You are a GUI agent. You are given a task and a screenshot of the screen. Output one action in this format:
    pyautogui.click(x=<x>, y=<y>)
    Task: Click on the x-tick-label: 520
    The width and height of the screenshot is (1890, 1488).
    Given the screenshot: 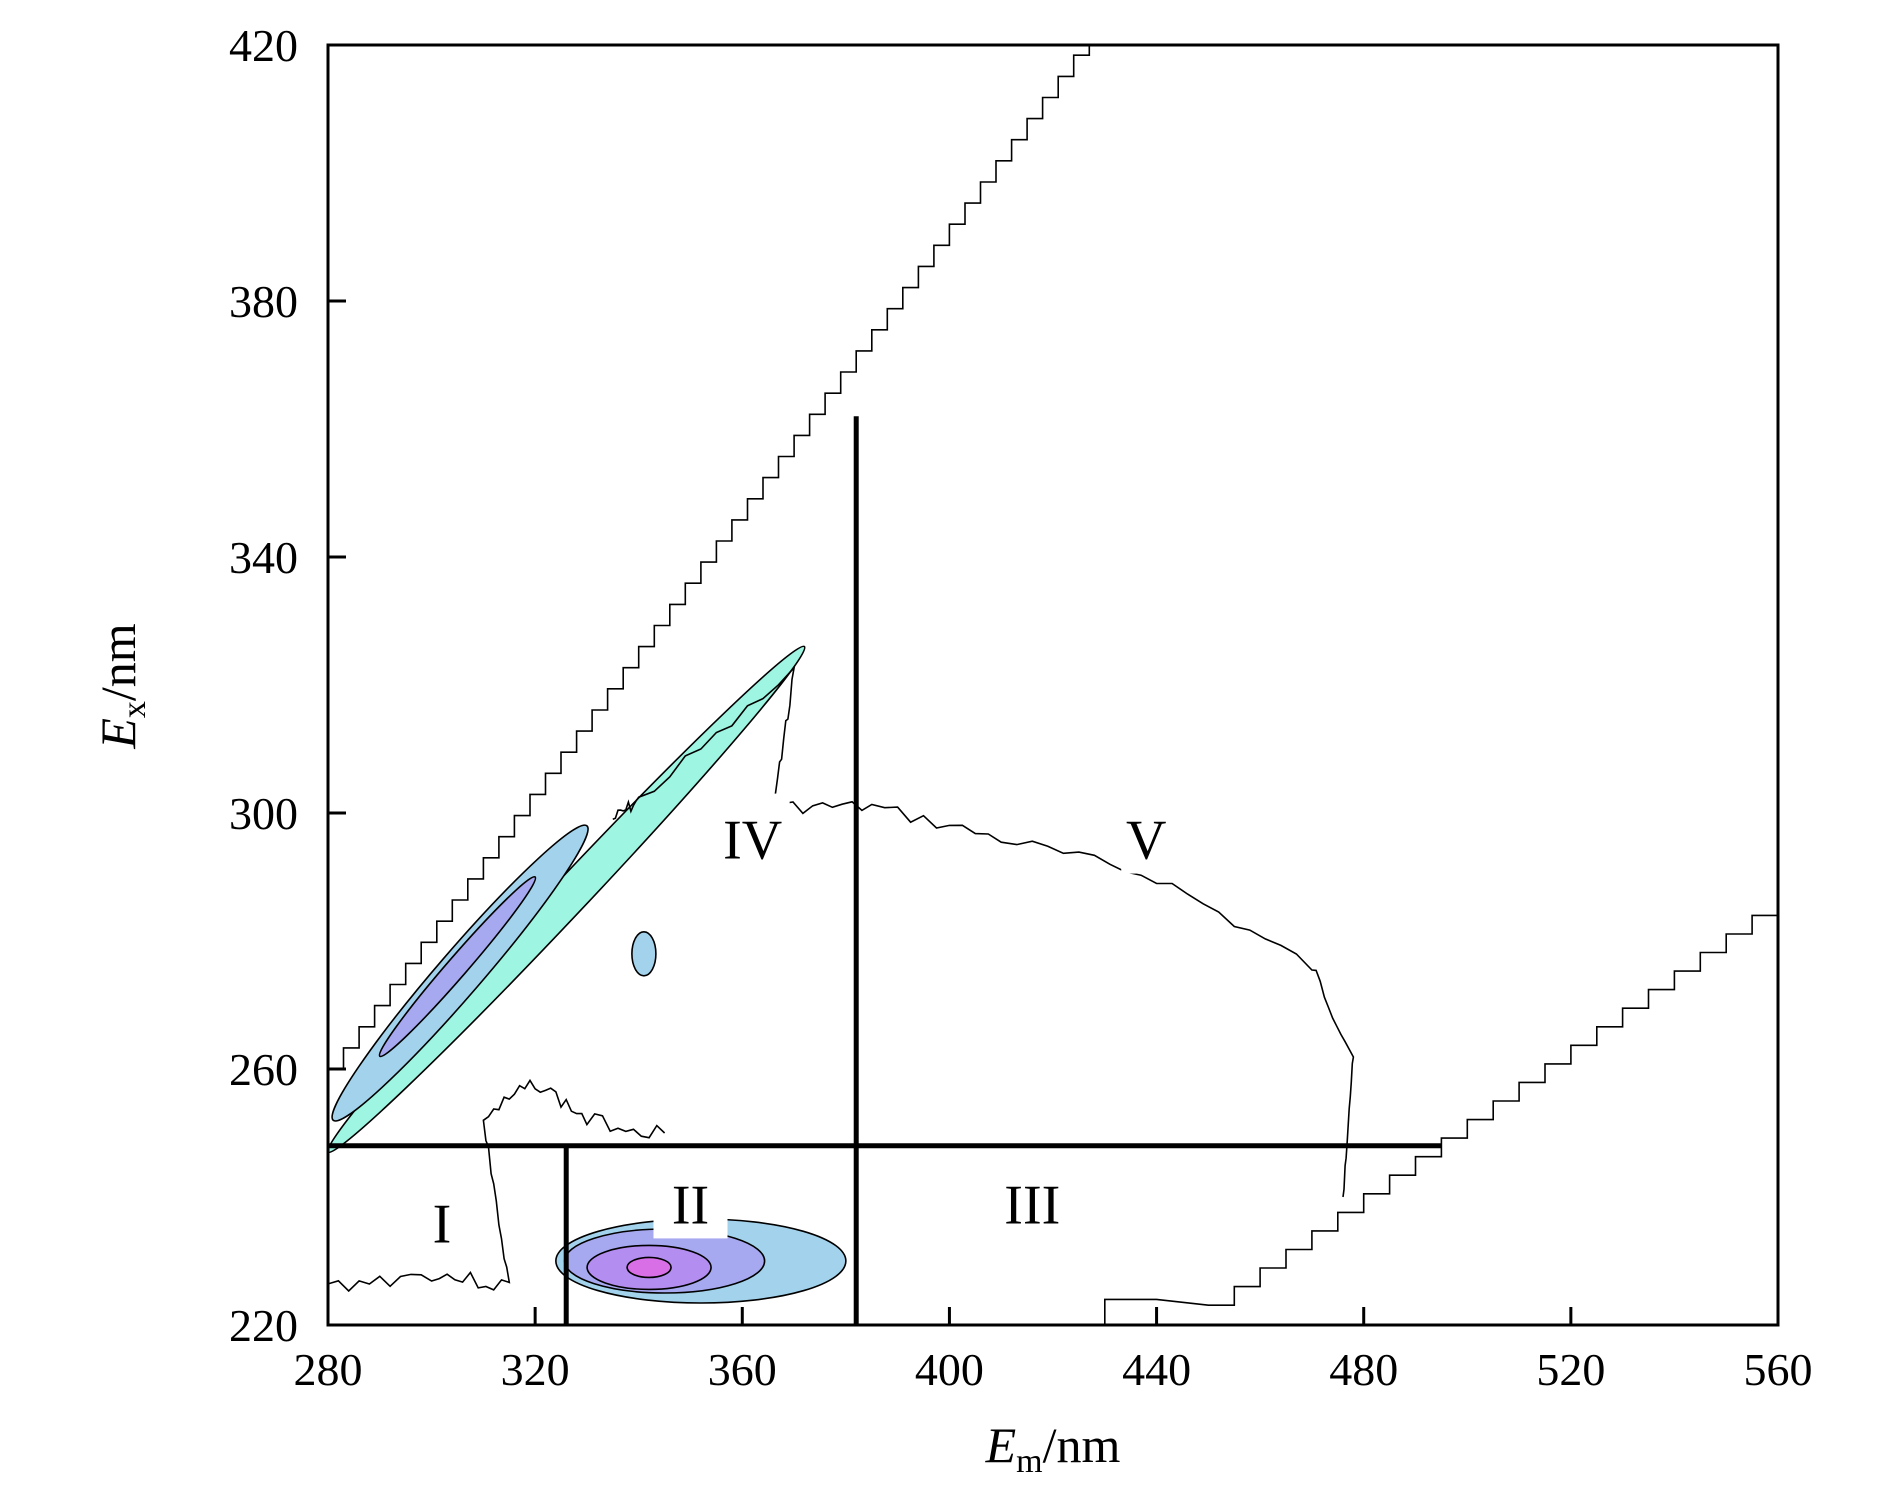 What is the action you would take?
    pyautogui.click(x=1570, y=1369)
    